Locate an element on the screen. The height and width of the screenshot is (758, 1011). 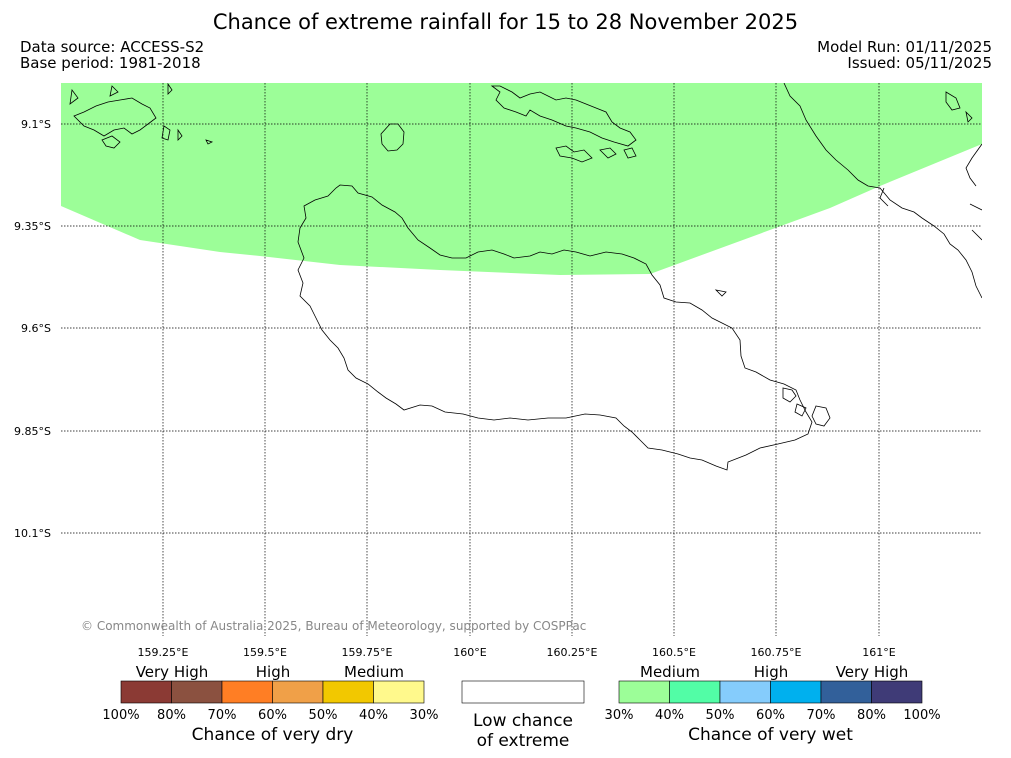
lon-label: 160.5°E is located at coordinates (674, 652).